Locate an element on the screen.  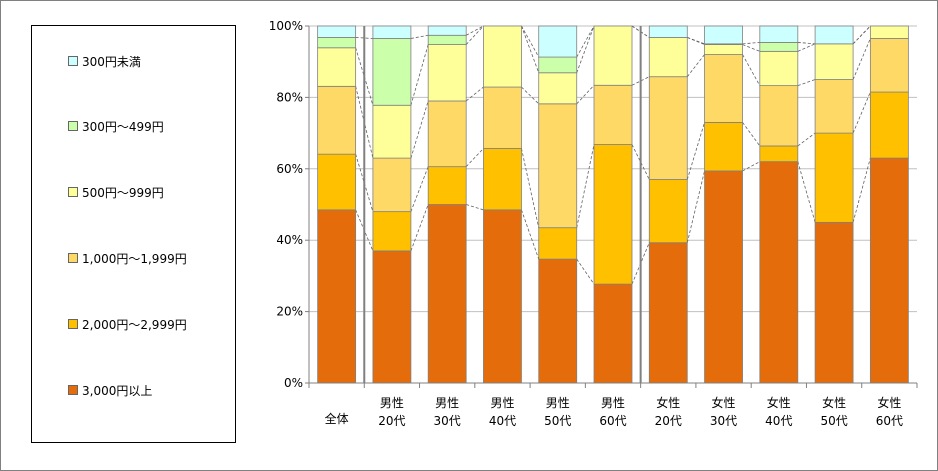
category-label: 50代 is located at coordinates (833, 421).